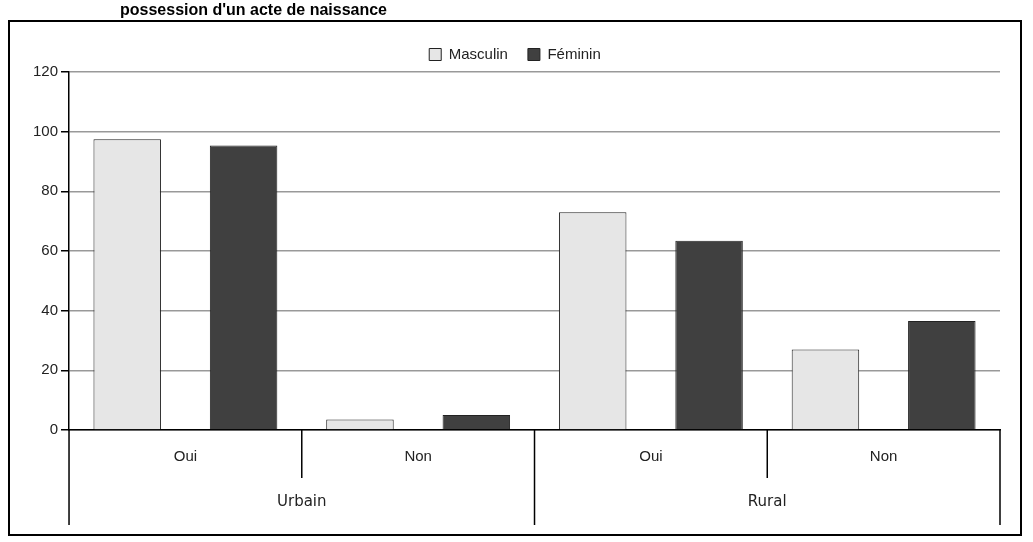 This screenshot has width=1033, height=542. What do you see at coordinates (50, 190) in the screenshot?
I see `y-tick-label: 80` at bounding box center [50, 190].